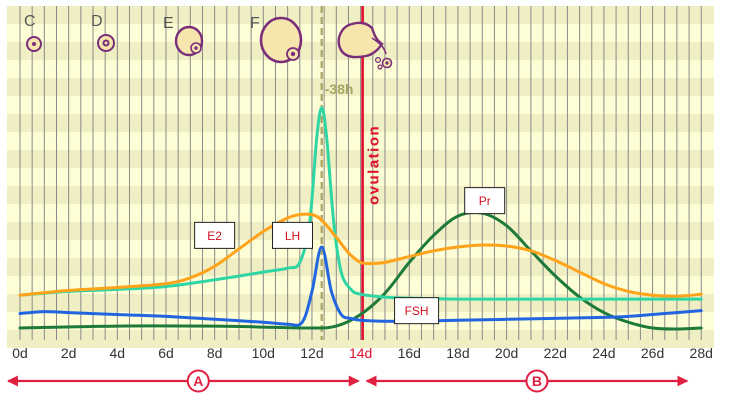  Describe the element at coordinates (20, 353) in the screenshot. I see `x-tick-label: 0d` at that location.